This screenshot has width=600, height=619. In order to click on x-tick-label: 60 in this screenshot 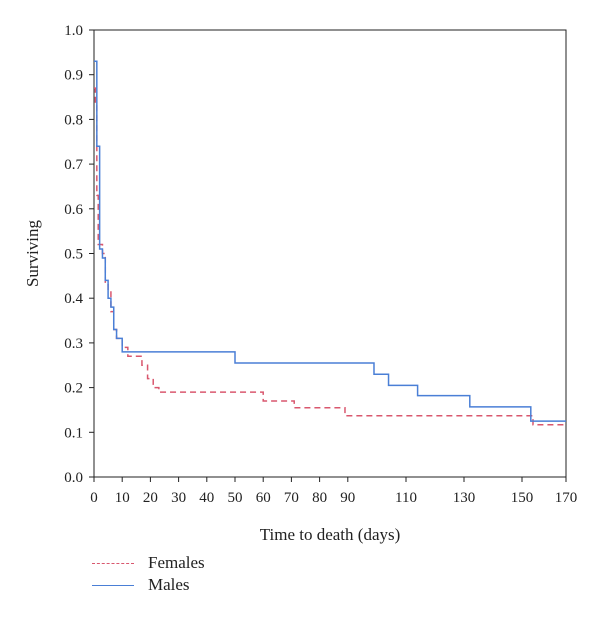, I will do `click(263, 498)`.